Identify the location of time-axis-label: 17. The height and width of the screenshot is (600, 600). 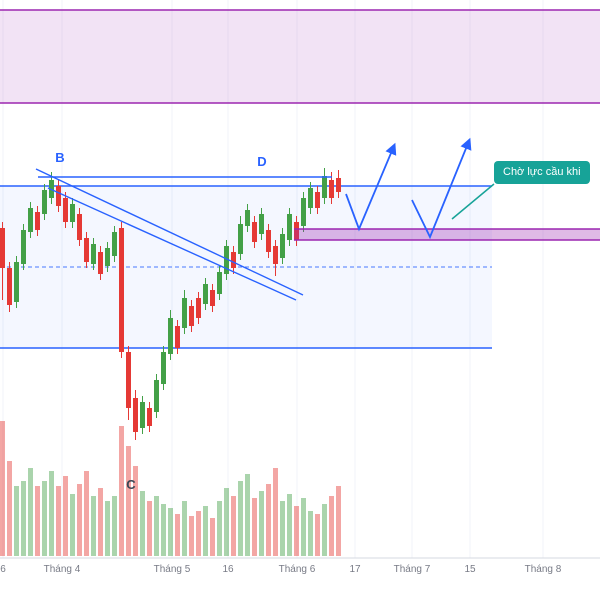
(355, 569).